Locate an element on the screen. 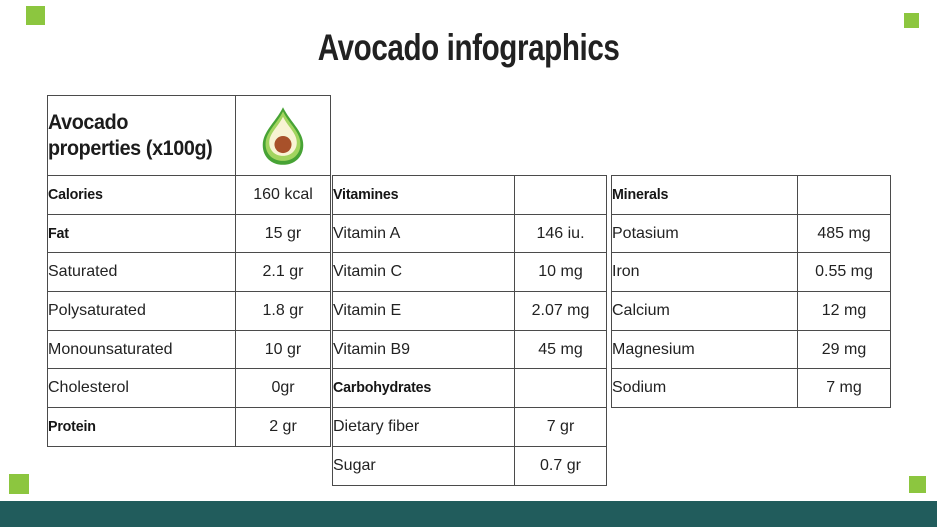  row-sugar: Sugar 0.7 gr is located at coordinates (469, 465).